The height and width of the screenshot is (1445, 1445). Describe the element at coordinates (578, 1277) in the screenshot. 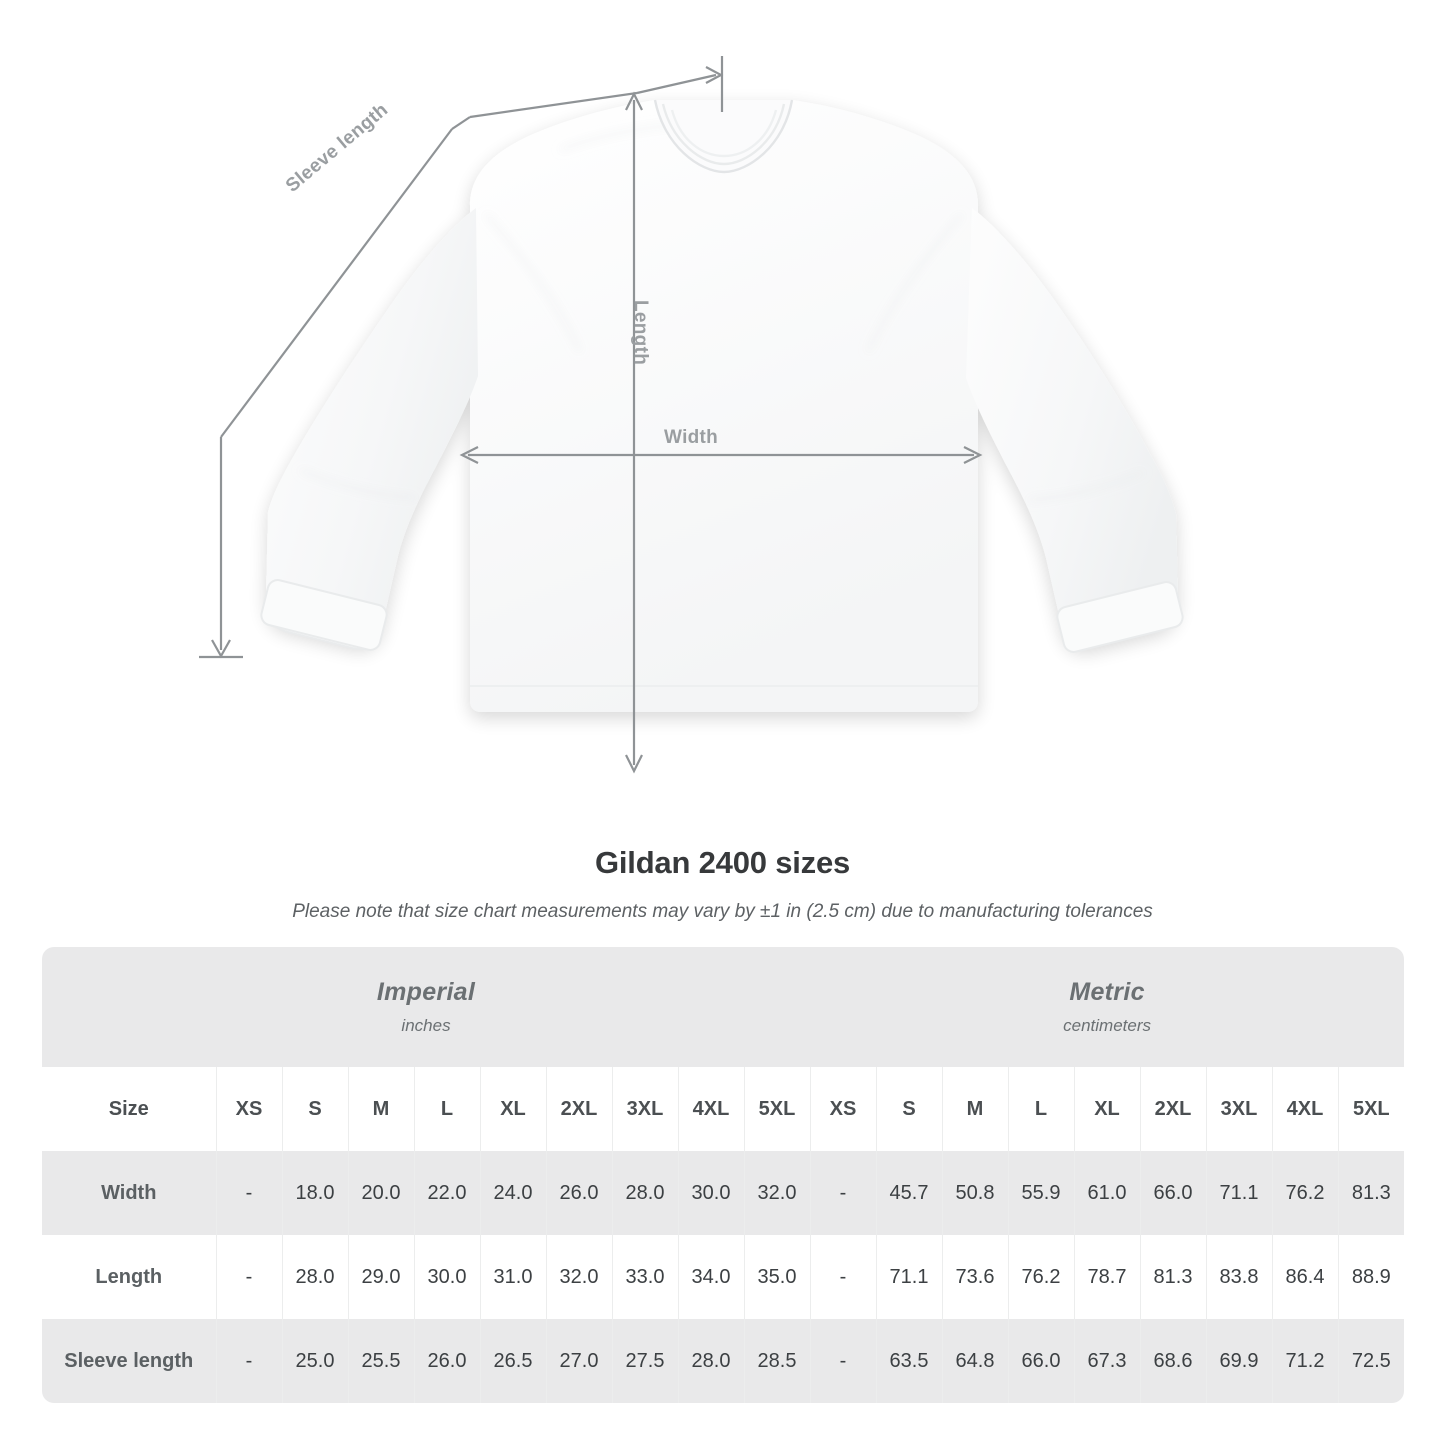

I see `cell-length-imp-2xl: 32.0` at that location.